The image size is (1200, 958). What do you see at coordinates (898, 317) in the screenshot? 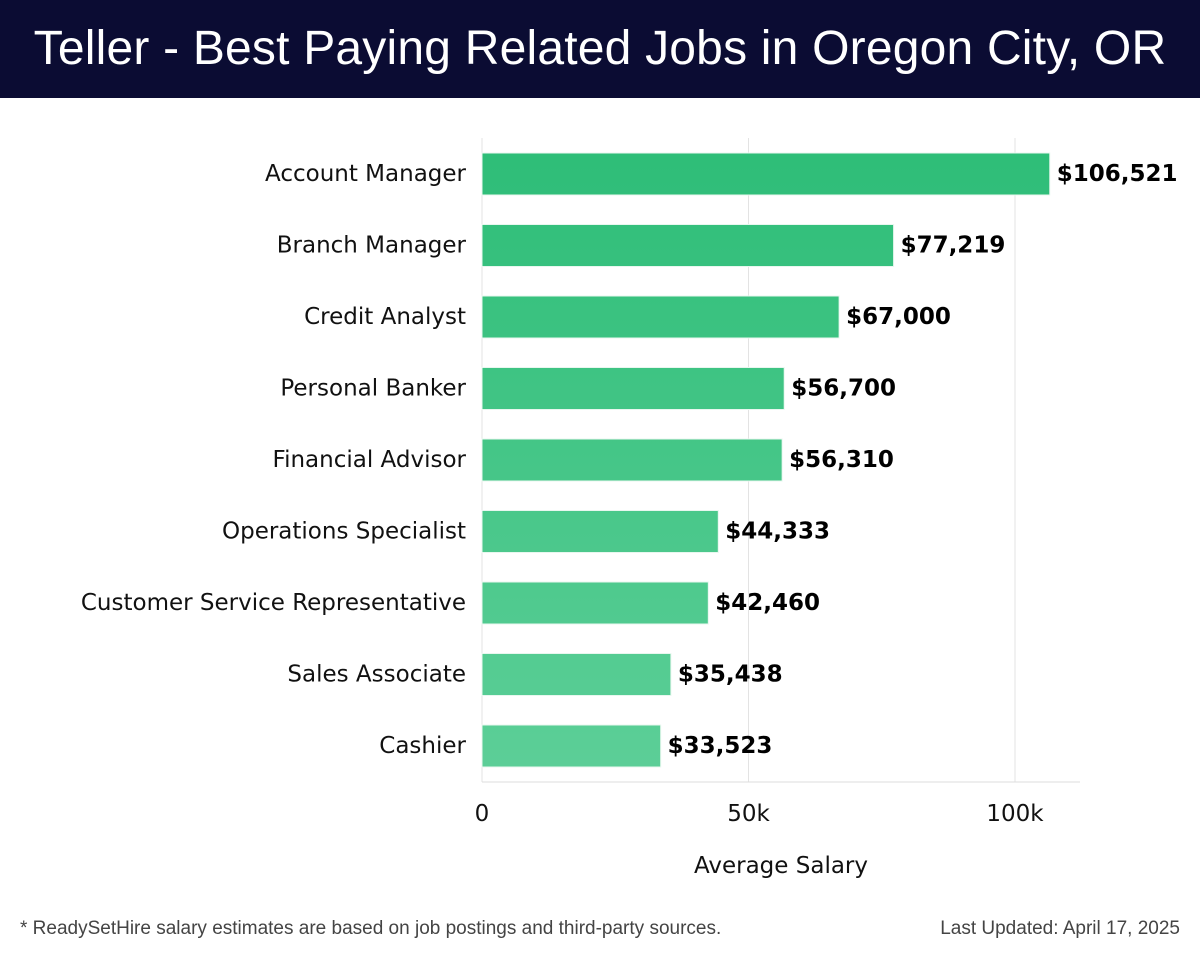
I see `value-label: $67,000` at bounding box center [898, 317].